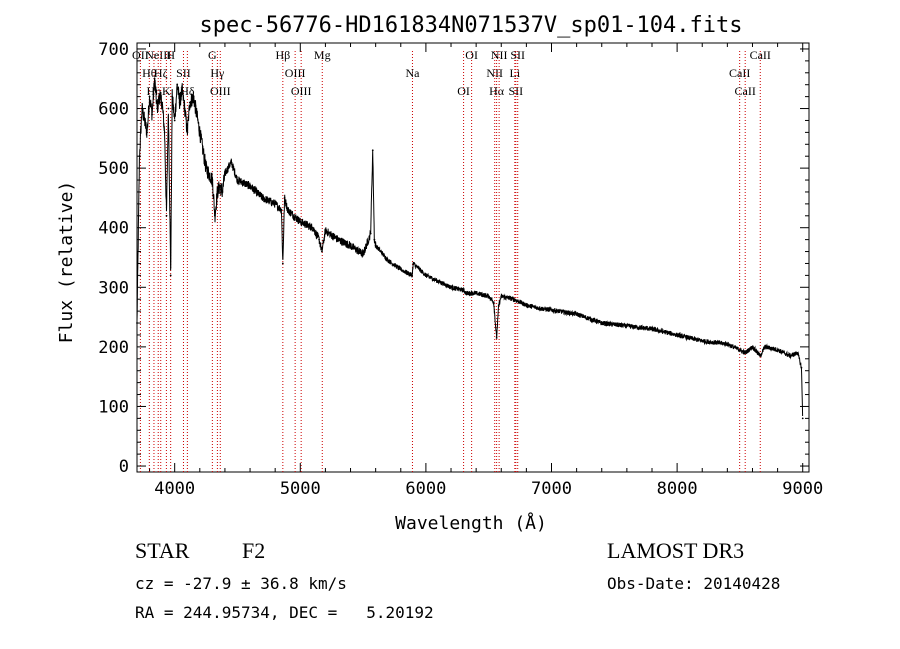 Image resolution: width=900 pixels, height=649 pixels. Describe the element at coordinates (166, 91) in the screenshot. I see `line-marker-label: K` at that location.